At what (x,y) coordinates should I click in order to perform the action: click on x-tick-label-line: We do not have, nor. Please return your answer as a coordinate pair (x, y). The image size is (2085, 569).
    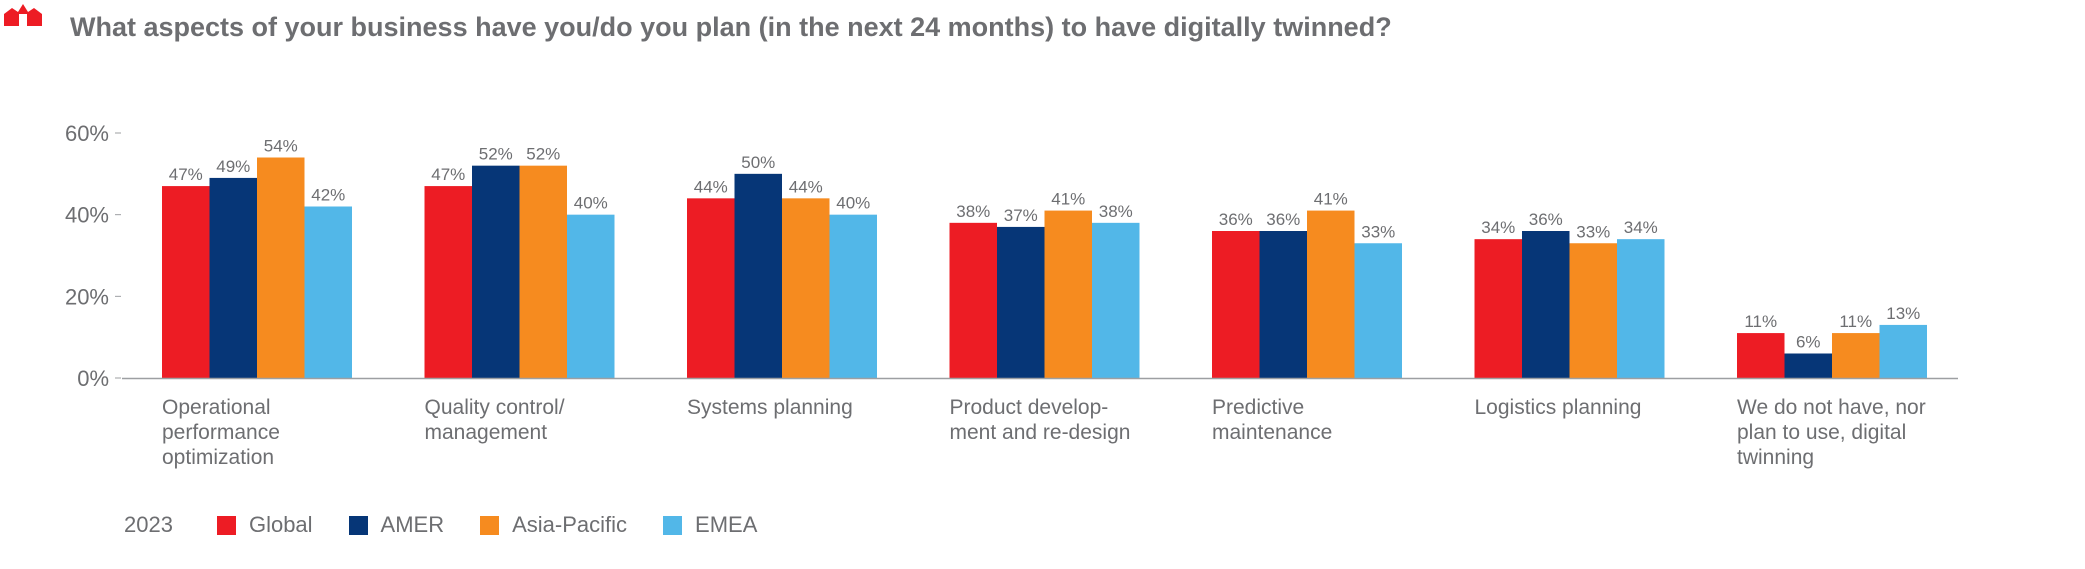
    Looking at the image, I should click on (1831, 407).